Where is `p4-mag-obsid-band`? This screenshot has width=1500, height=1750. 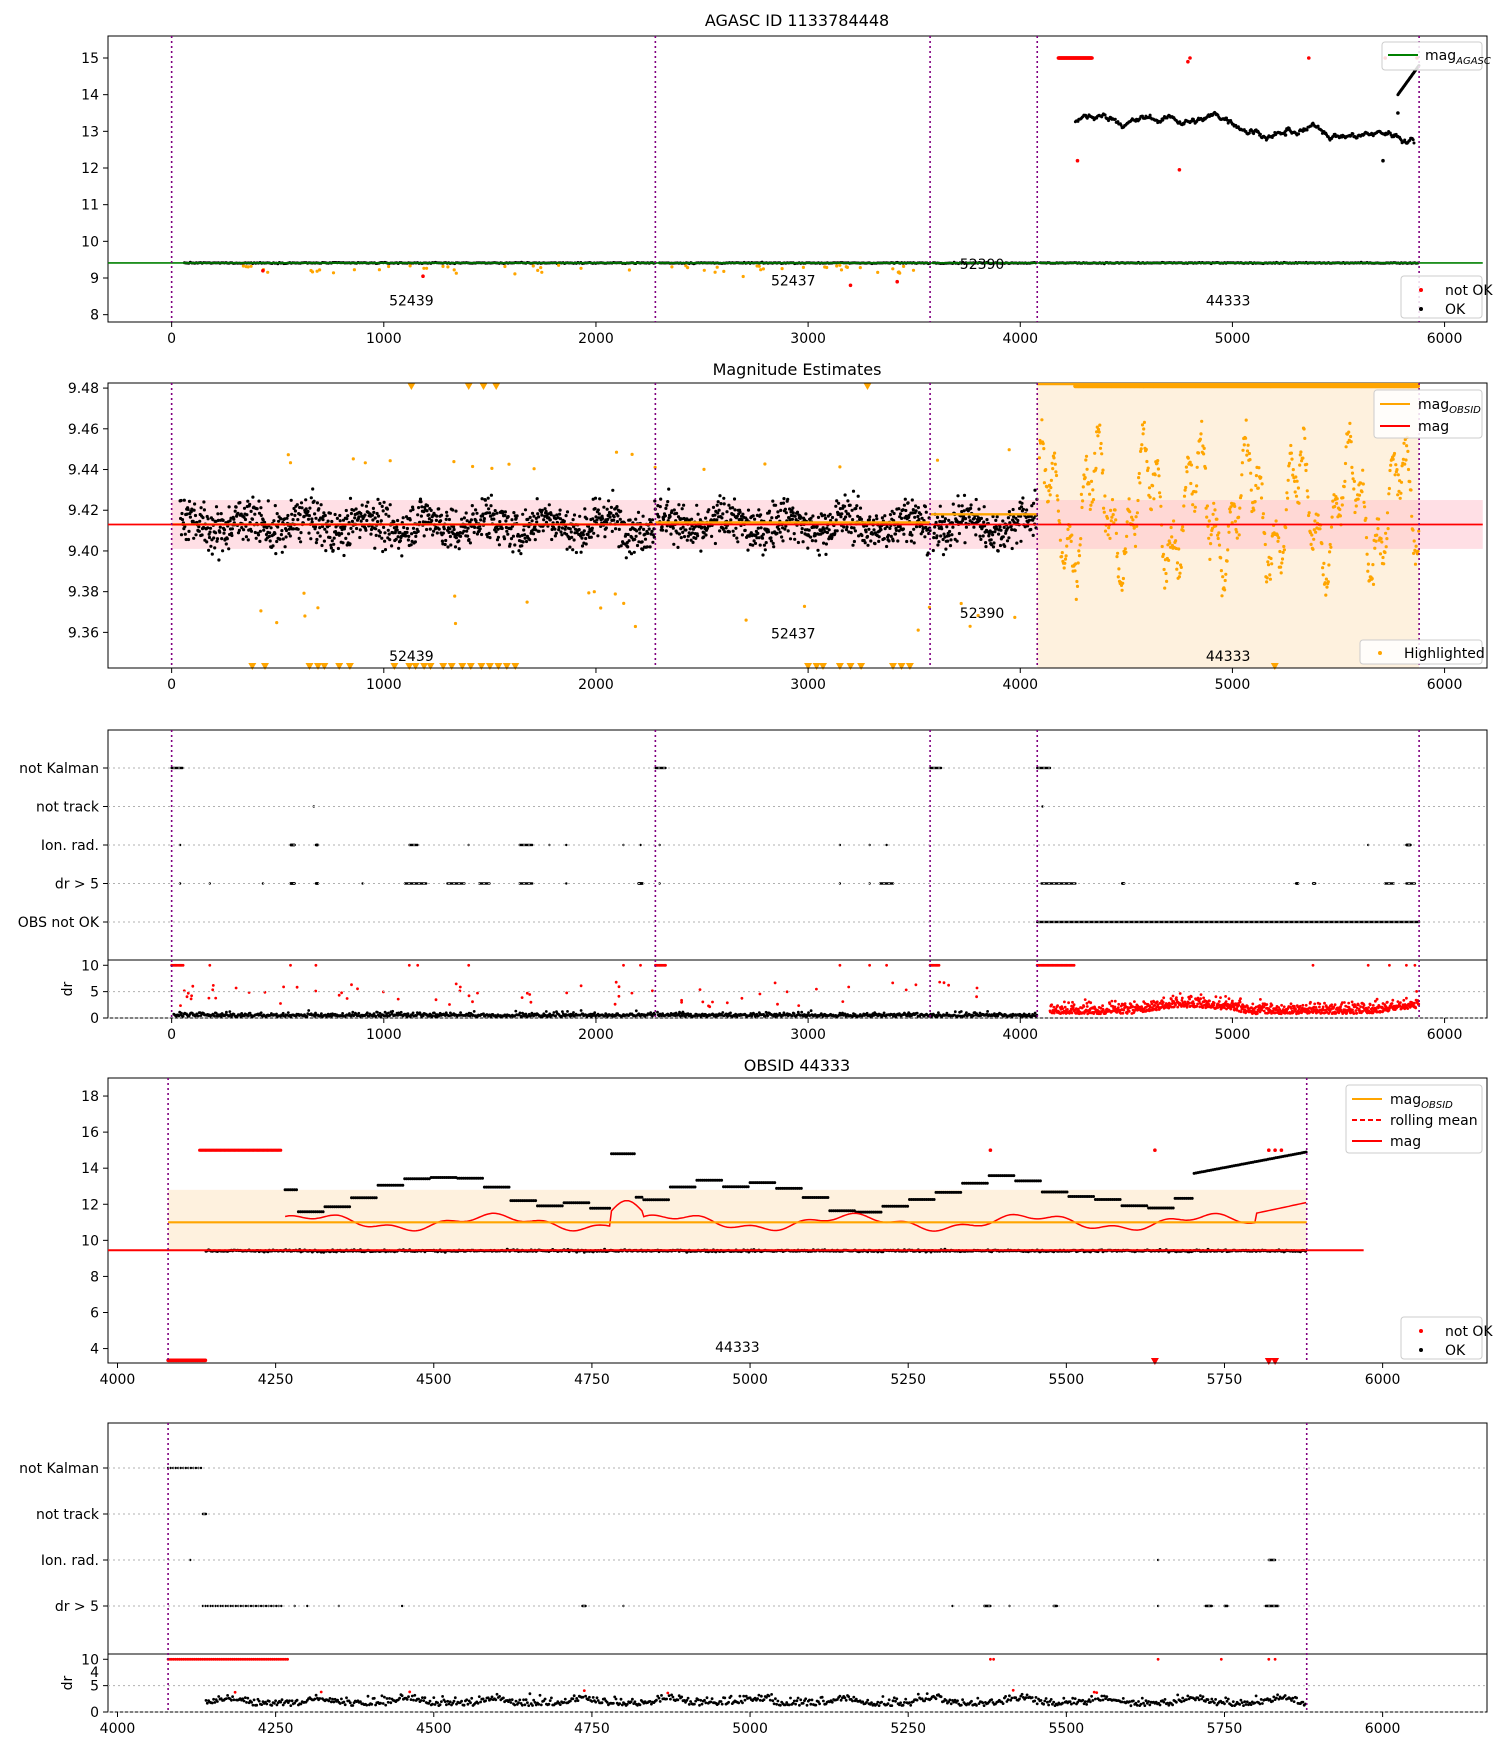
p4-mag-obsid-band is located at coordinates (737, 1220).